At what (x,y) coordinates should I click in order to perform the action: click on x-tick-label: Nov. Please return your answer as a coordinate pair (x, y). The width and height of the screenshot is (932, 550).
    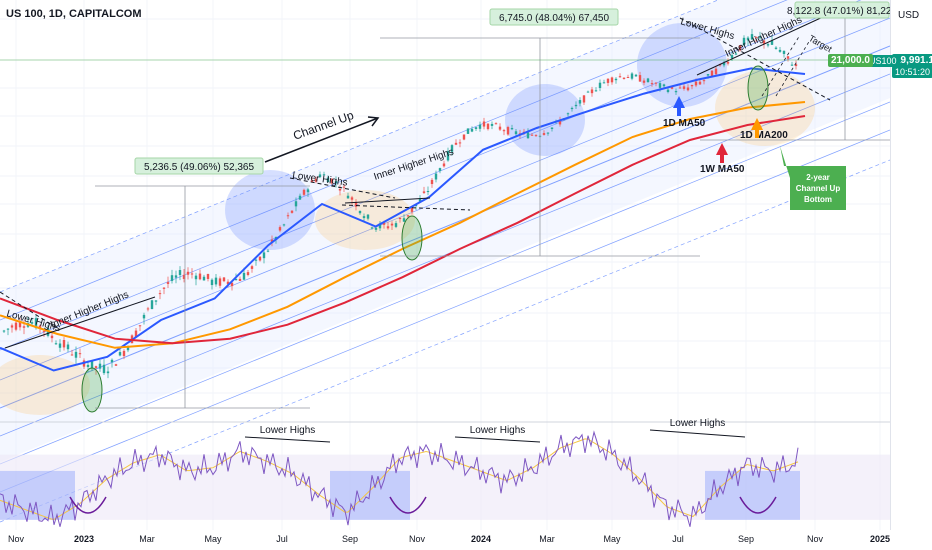
    Looking at the image, I should click on (417, 539).